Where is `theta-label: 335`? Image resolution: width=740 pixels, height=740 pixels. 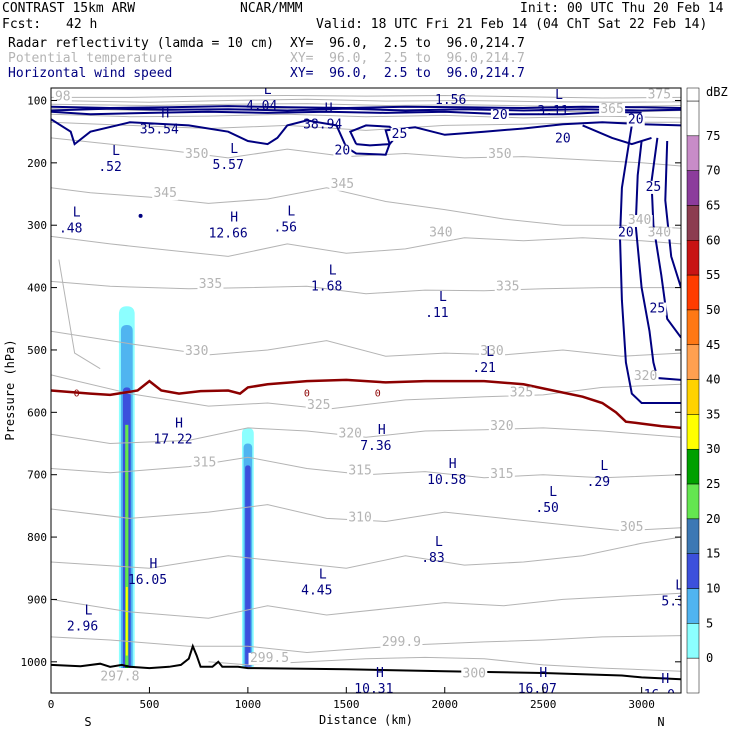 theta-label: 335 is located at coordinates (507, 287).